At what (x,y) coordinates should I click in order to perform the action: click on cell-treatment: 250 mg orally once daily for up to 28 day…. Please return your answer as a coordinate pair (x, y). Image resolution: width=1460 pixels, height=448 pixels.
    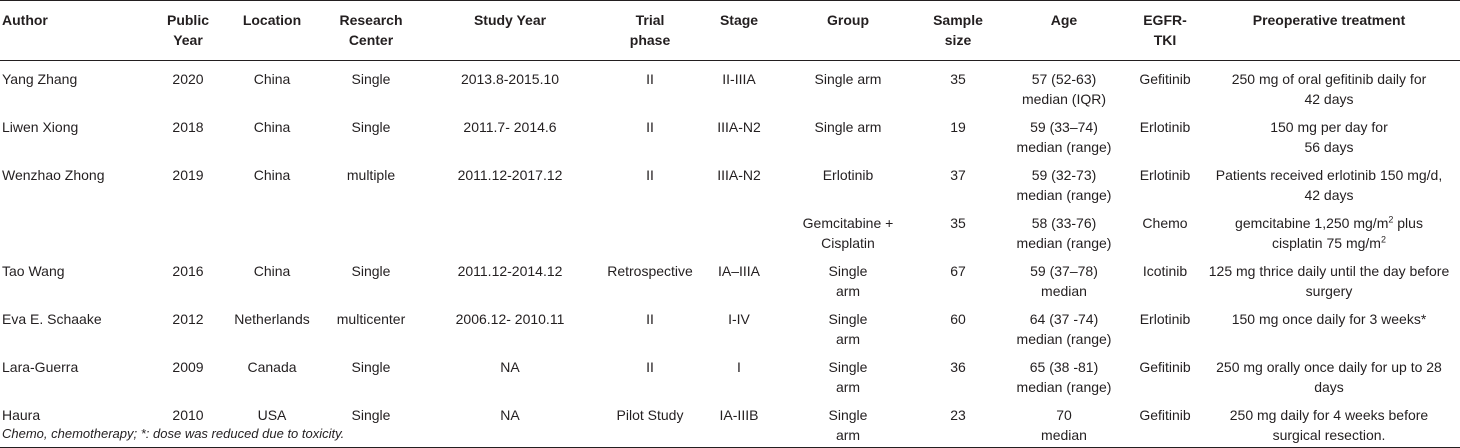
    Looking at the image, I should click on (1329, 373).